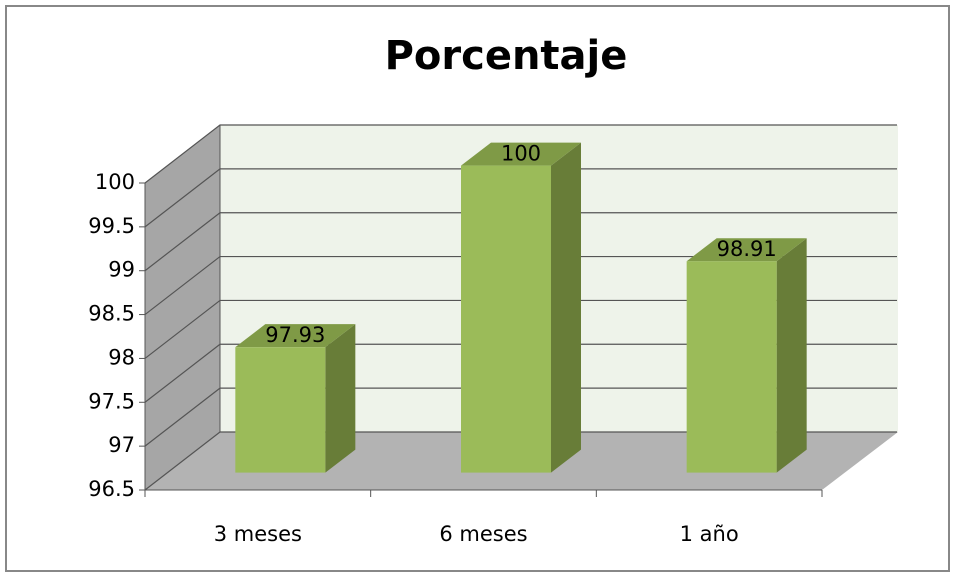 The width and height of the screenshot is (956, 577). What do you see at coordinates (121, 270) in the screenshot?
I see `y-tick-label: 99` at bounding box center [121, 270].